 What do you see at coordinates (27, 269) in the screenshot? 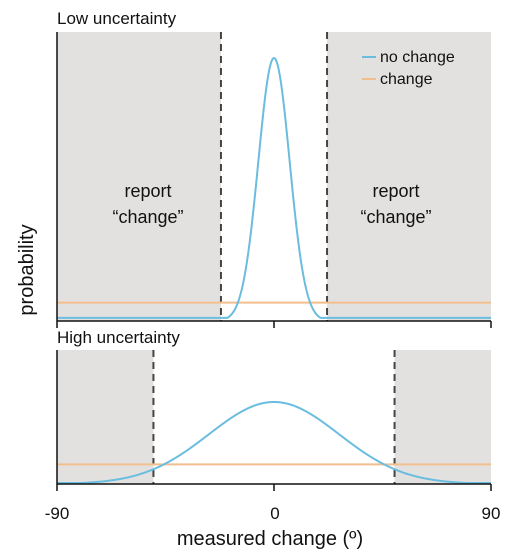
I see `y-axis-label: probability` at bounding box center [27, 269].